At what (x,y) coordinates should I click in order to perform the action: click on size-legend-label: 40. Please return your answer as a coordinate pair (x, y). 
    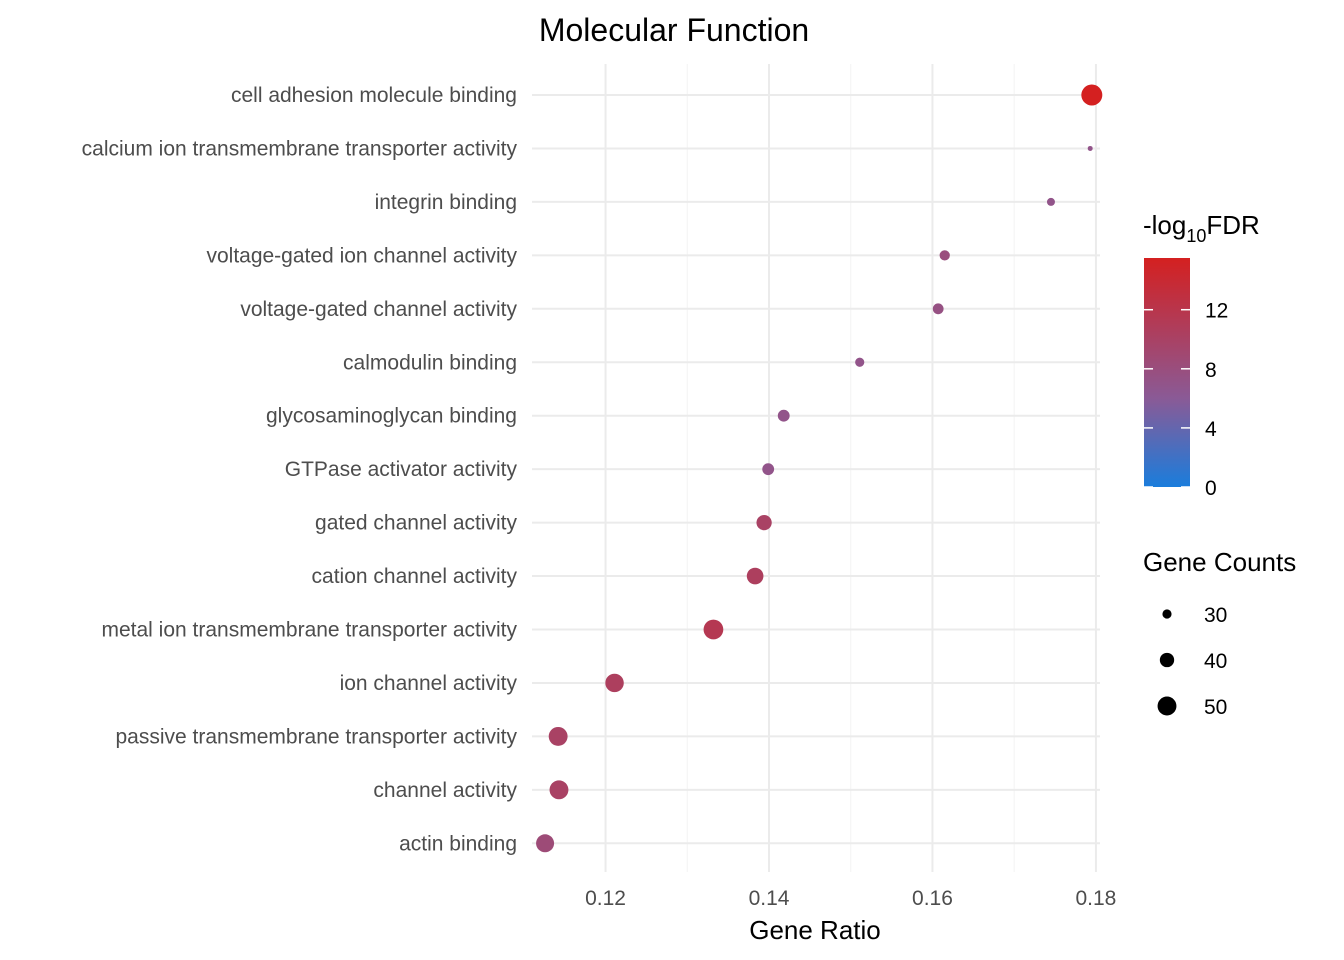
    Looking at the image, I should click on (1215, 661).